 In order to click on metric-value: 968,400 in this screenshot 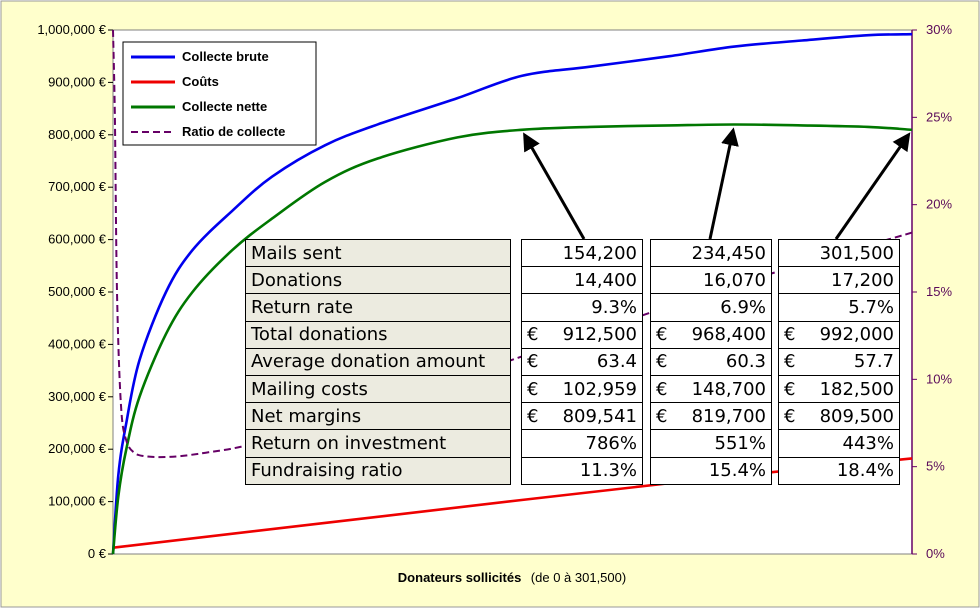, I will do `click(728, 335)`.